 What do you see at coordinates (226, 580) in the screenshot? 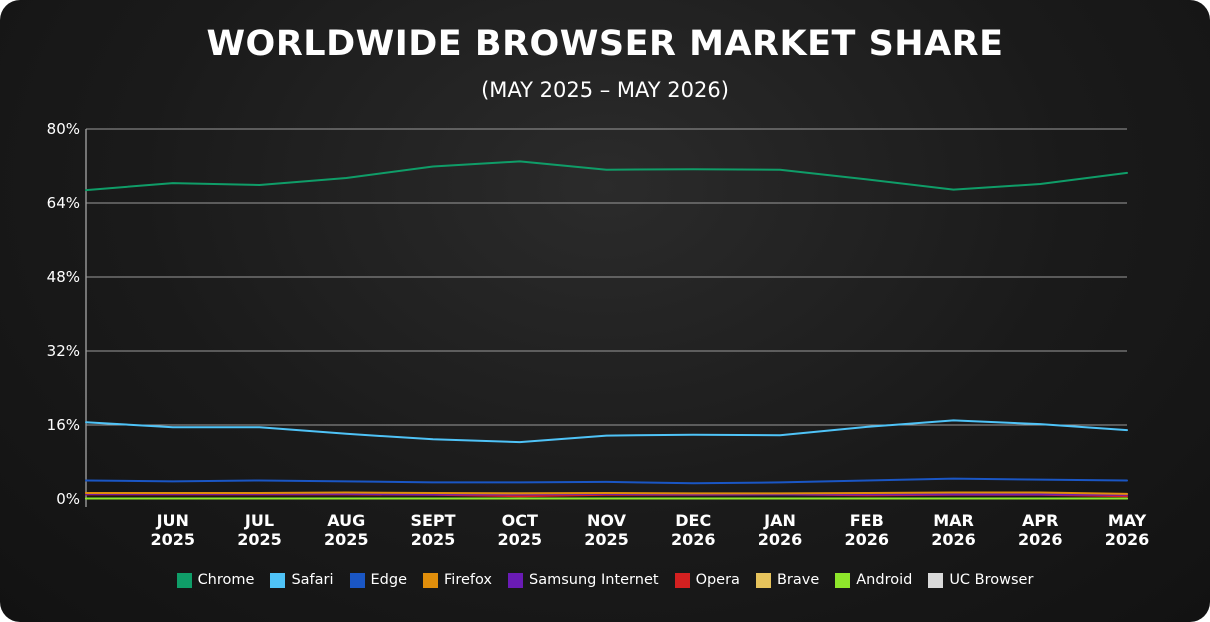
I see `legend-label: Chrome` at bounding box center [226, 580].